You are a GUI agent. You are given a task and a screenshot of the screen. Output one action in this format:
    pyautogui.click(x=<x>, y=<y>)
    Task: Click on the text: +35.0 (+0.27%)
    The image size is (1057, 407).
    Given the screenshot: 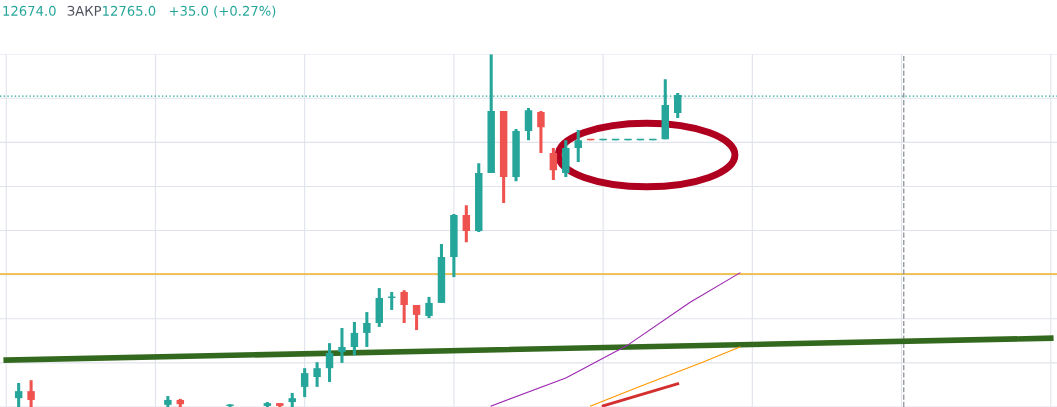 What is the action you would take?
    pyautogui.click(x=222, y=11)
    